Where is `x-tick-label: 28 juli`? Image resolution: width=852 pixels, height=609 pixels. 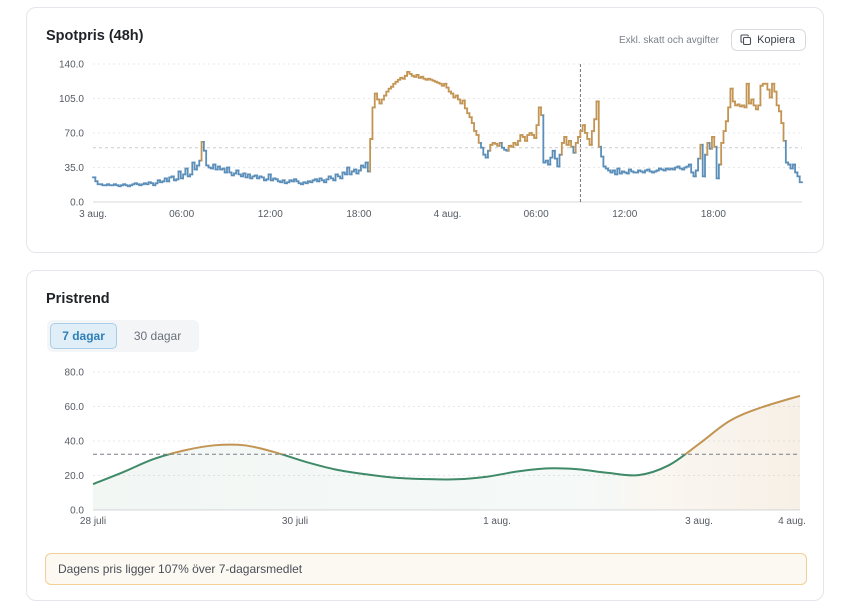 x-tick-label: 28 juli is located at coordinates (93, 521).